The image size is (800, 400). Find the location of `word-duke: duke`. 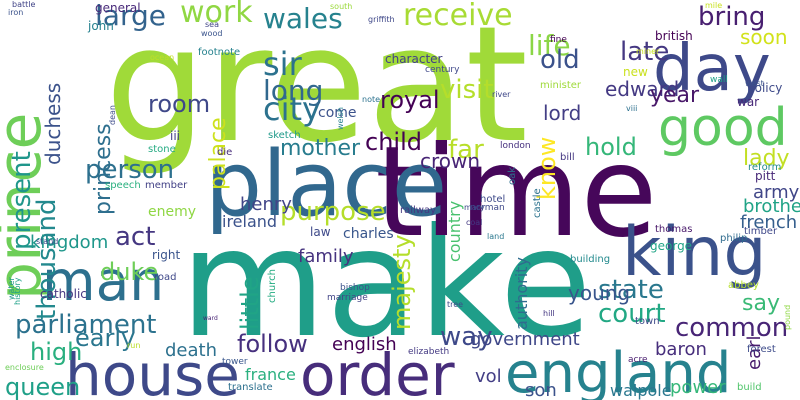

word-duke: duke is located at coordinates (129, 272).